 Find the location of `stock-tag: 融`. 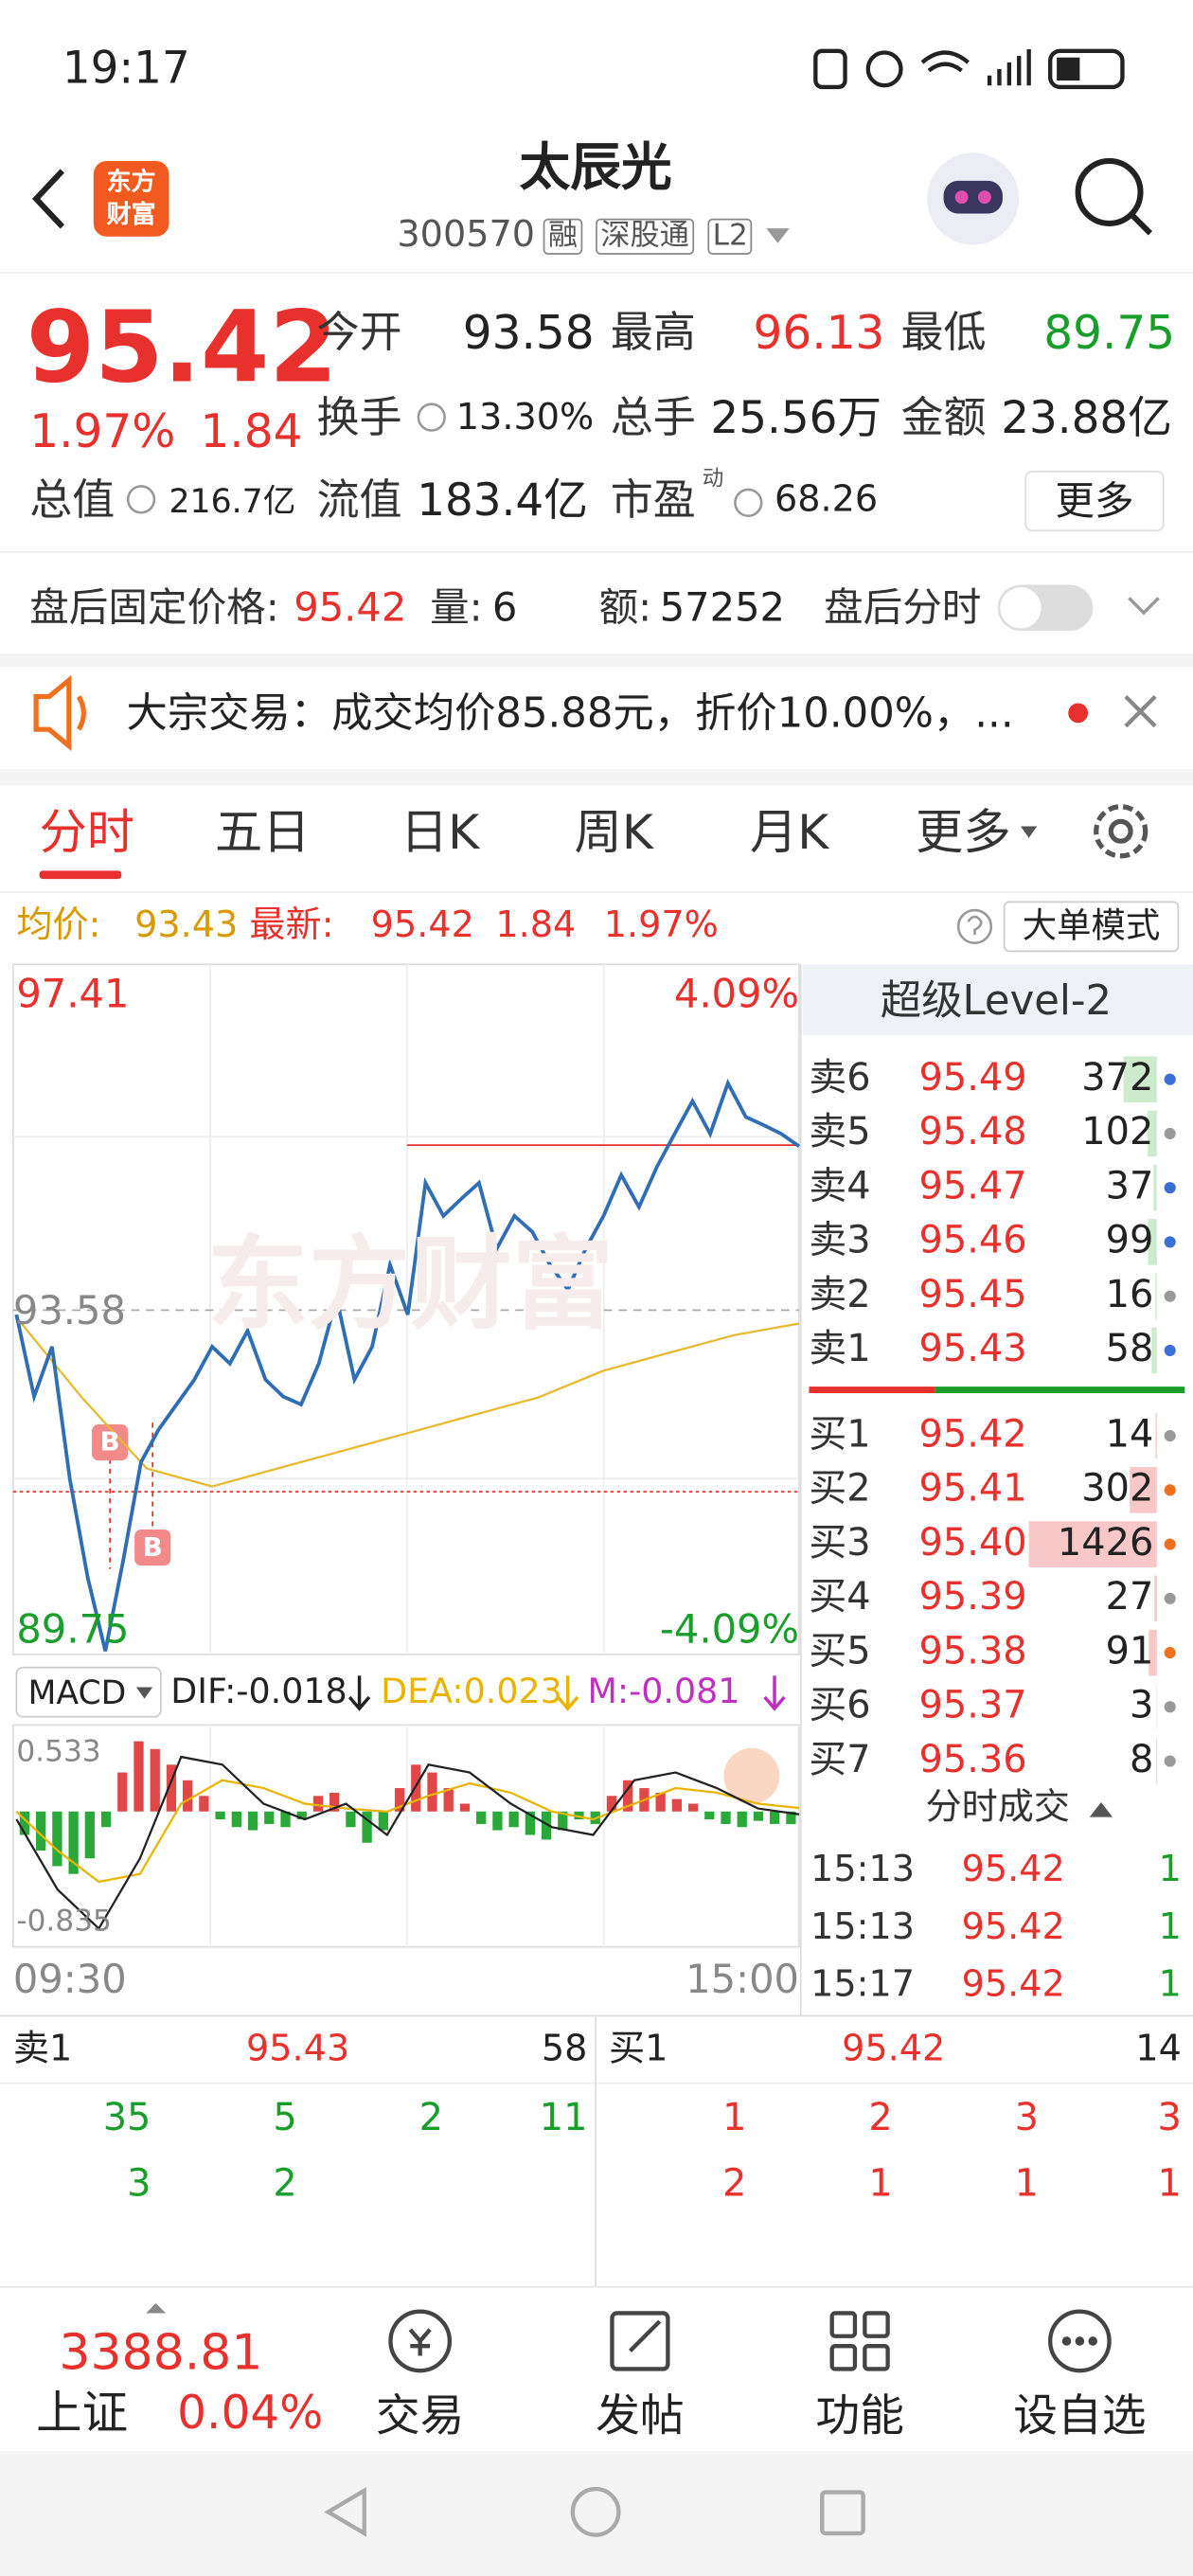

stock-tag: 融 is located at coordinates (563, 236).